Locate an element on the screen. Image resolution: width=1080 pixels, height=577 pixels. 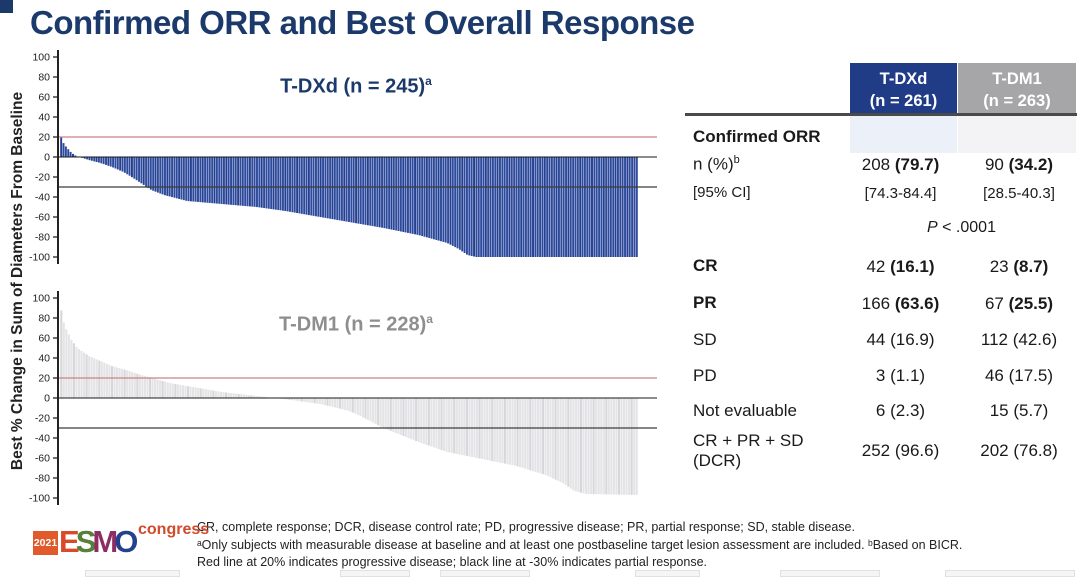
row-value-tdxd: 3 (1.1) is located at coordinates (900, 375).